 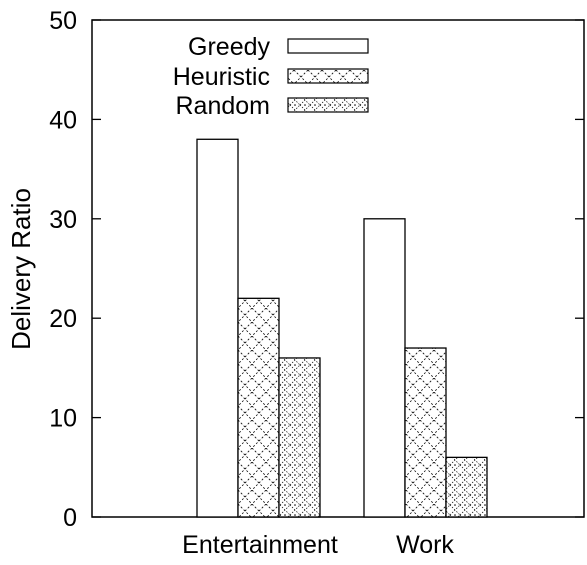 I want to click on y-tick-label: 40, so click(x=63, y=120).